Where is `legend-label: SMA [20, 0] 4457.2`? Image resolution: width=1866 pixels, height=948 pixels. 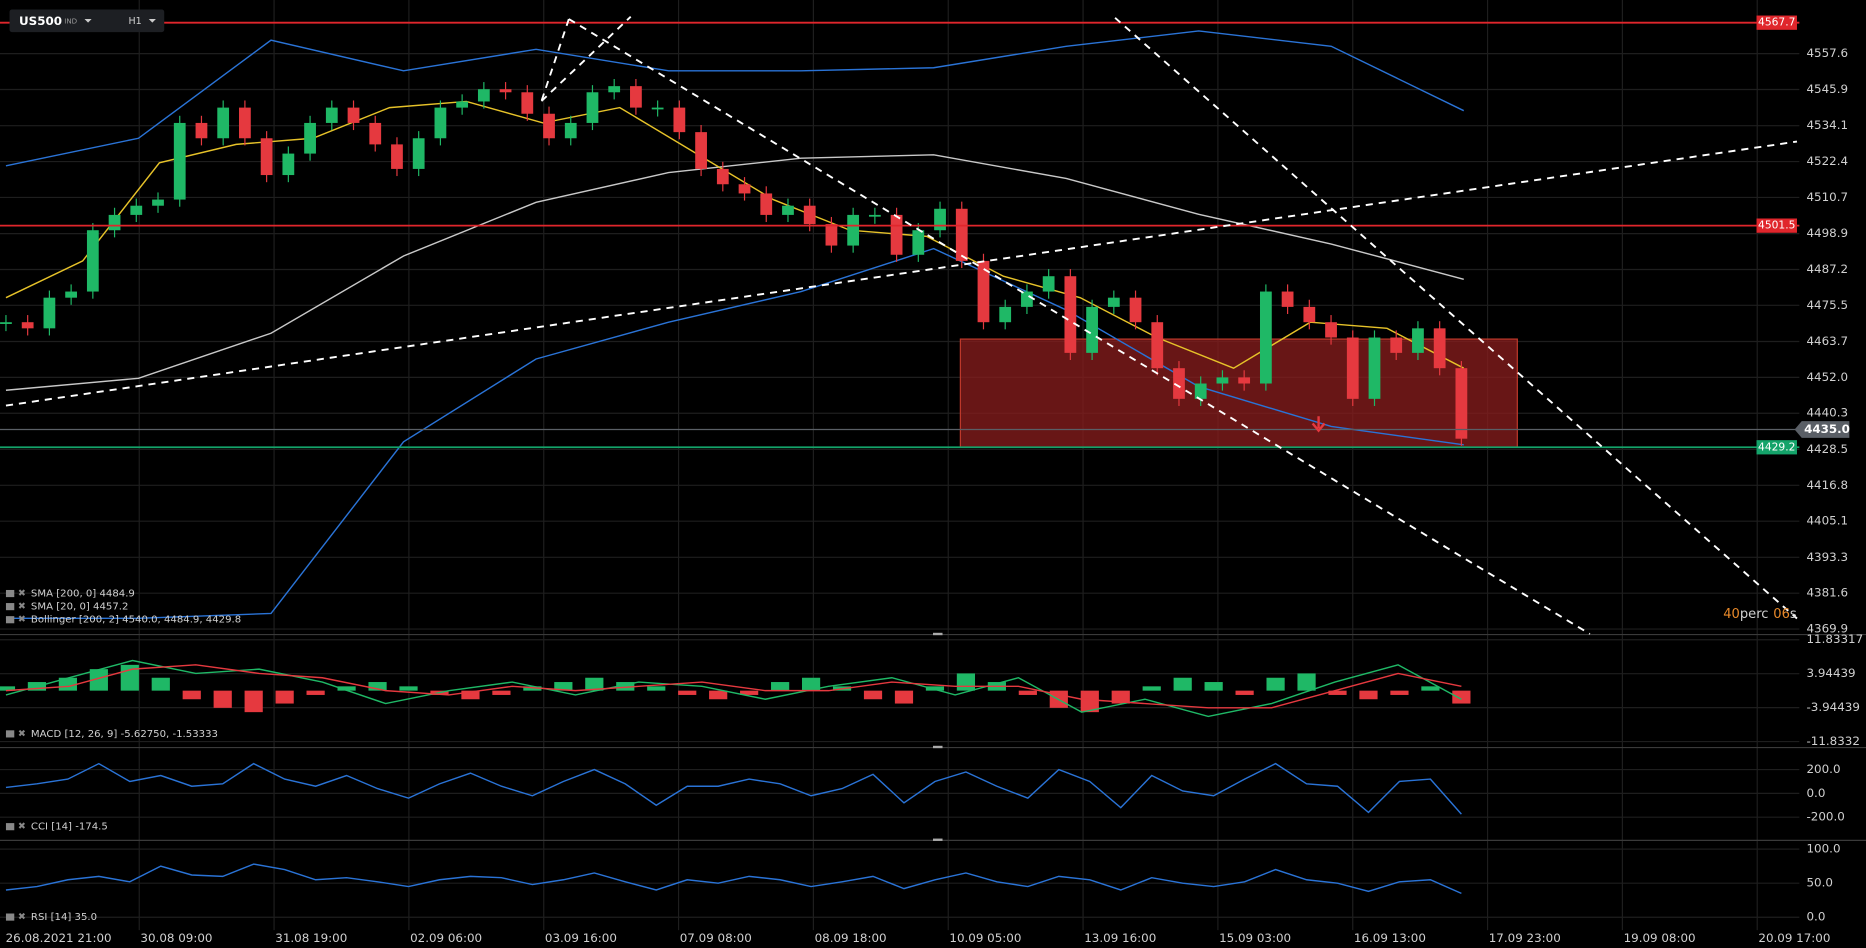 legend-label: SMA [20, 0] 4457.2 is located at coordinates (79, 607).